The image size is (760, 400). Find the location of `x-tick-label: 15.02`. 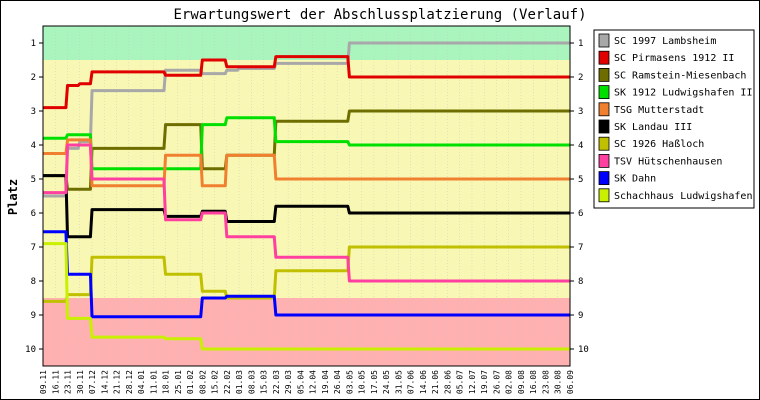

x-tick-label: 15.02 is located at coordinates (215, 382).